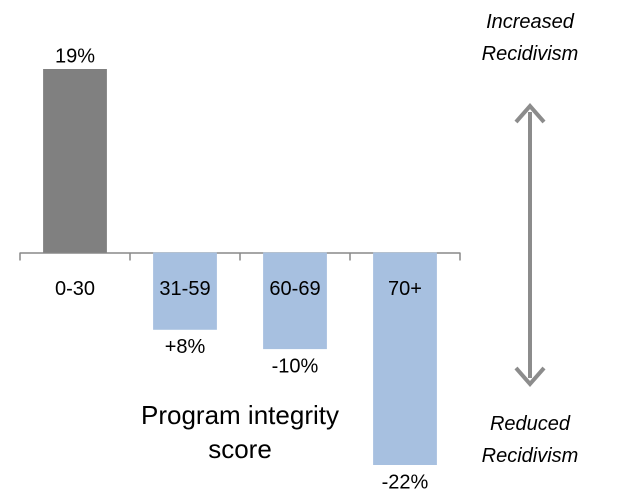 The width and height of the screenshot is (621, 494). What do you see at coordinates (530, 38) in the screenshot?
I see `annotation: Increased Recidivism` at bounding box center [530, 38].